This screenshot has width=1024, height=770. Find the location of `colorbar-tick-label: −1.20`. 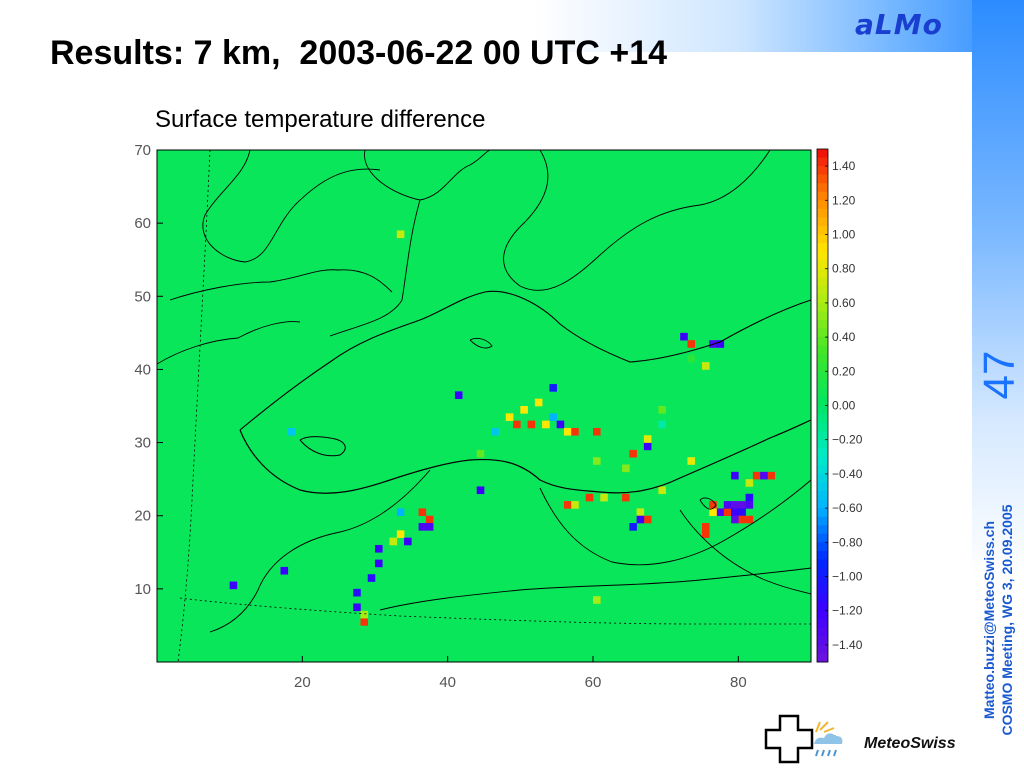

colorbar-tick-label: −1.20 is located at coordinates (847, 611).